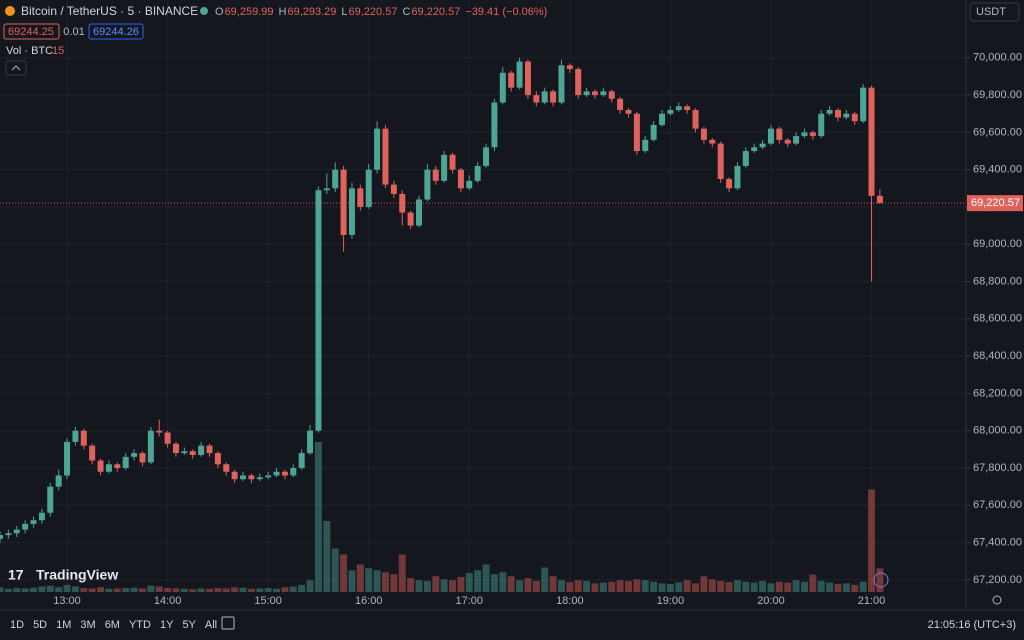 Image resolution: width=1024 pixels, height=640 pixels. I want to click on x-tick-label: 20:00, so click(771, 601).